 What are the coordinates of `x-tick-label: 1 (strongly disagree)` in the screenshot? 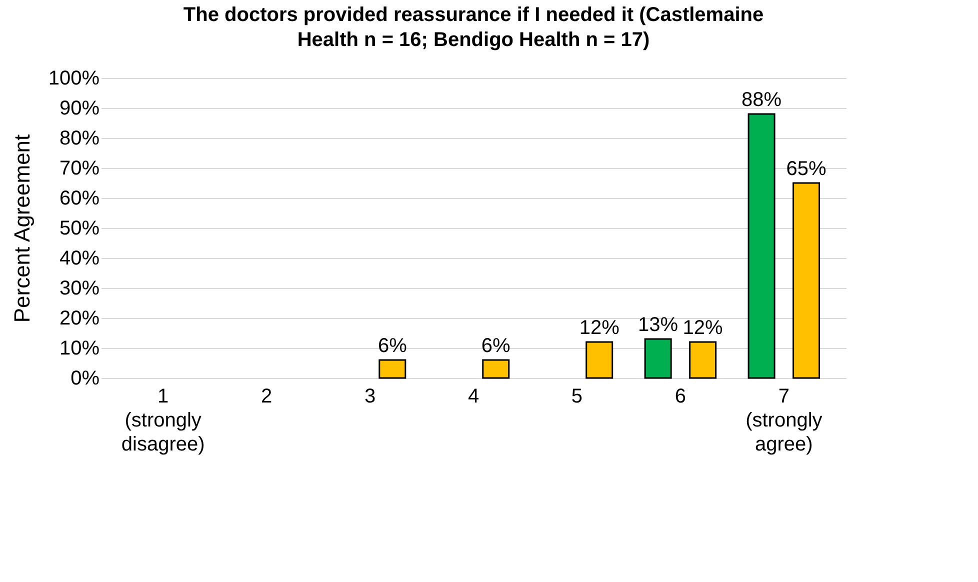 It's located at (163, 421).